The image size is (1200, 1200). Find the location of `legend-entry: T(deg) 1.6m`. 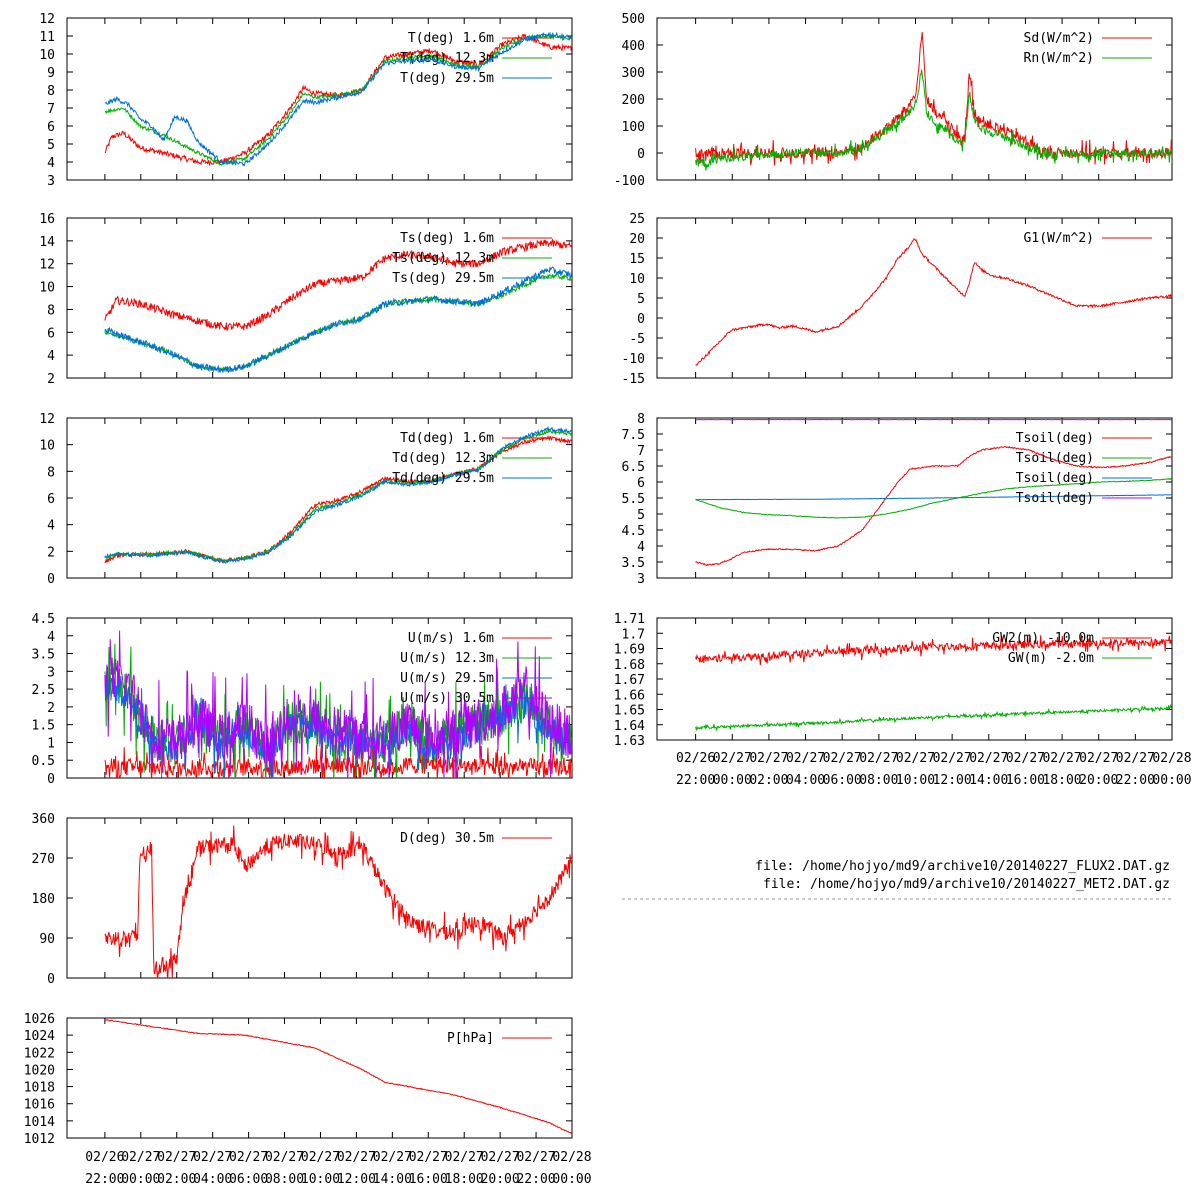

legend-entry: T(deg) 1.6m is located at coordinates (451, 38).